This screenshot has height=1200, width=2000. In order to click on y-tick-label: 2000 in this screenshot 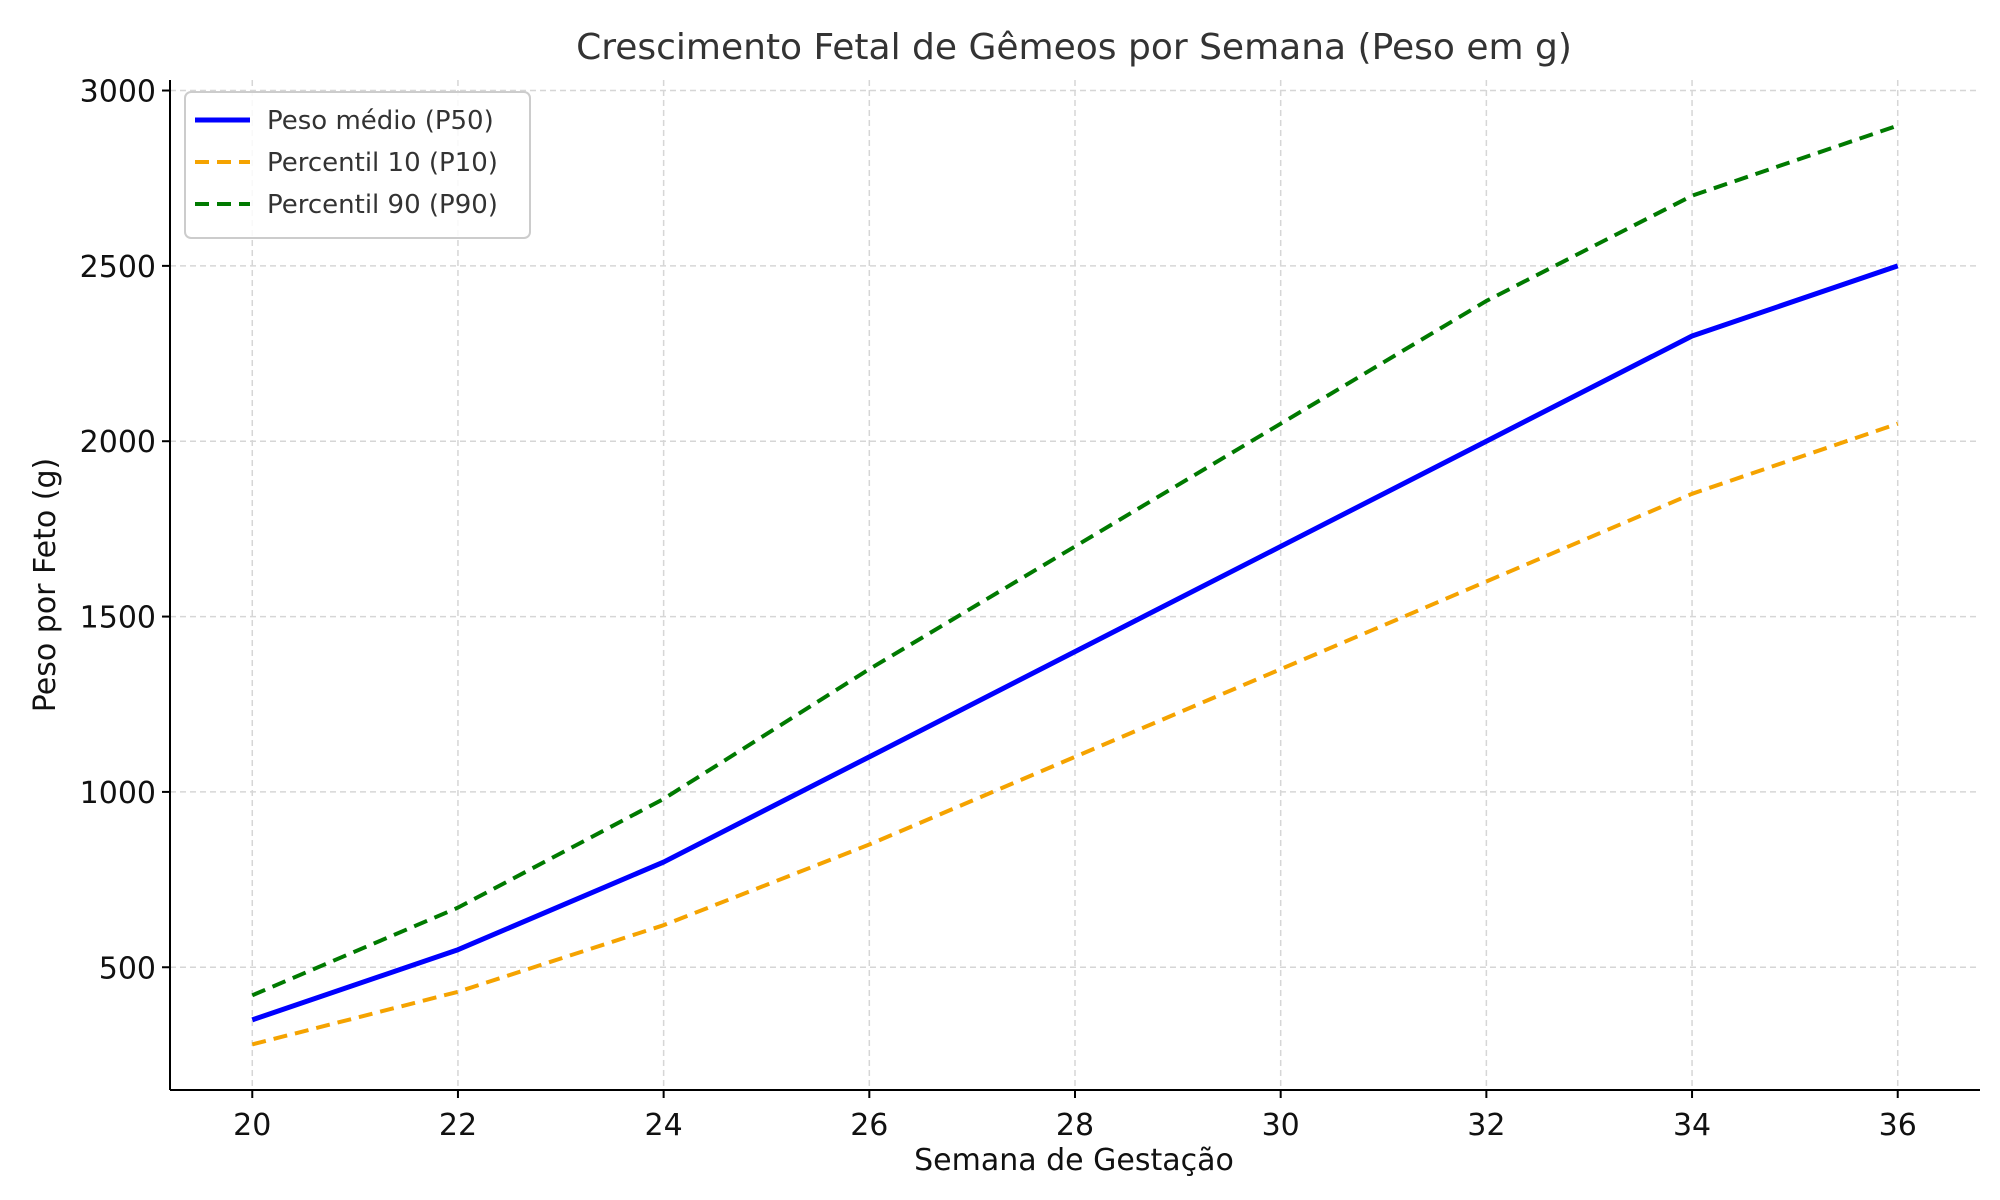, I will do `click(118, 442)`.